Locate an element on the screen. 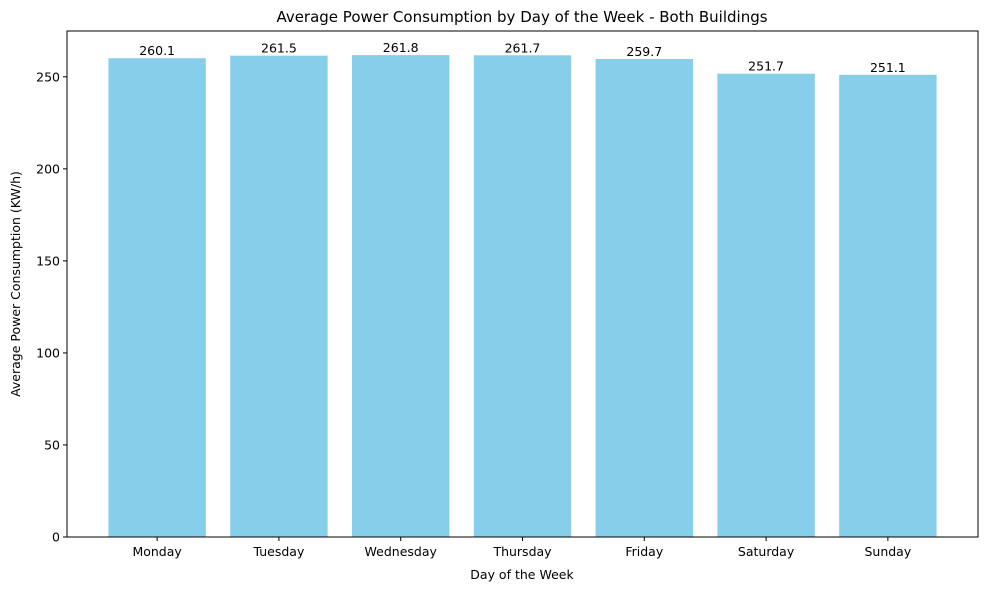 This screenshot has width=989, height=594. value-label-friday: 259.7 is located at coordinates (644, 51).